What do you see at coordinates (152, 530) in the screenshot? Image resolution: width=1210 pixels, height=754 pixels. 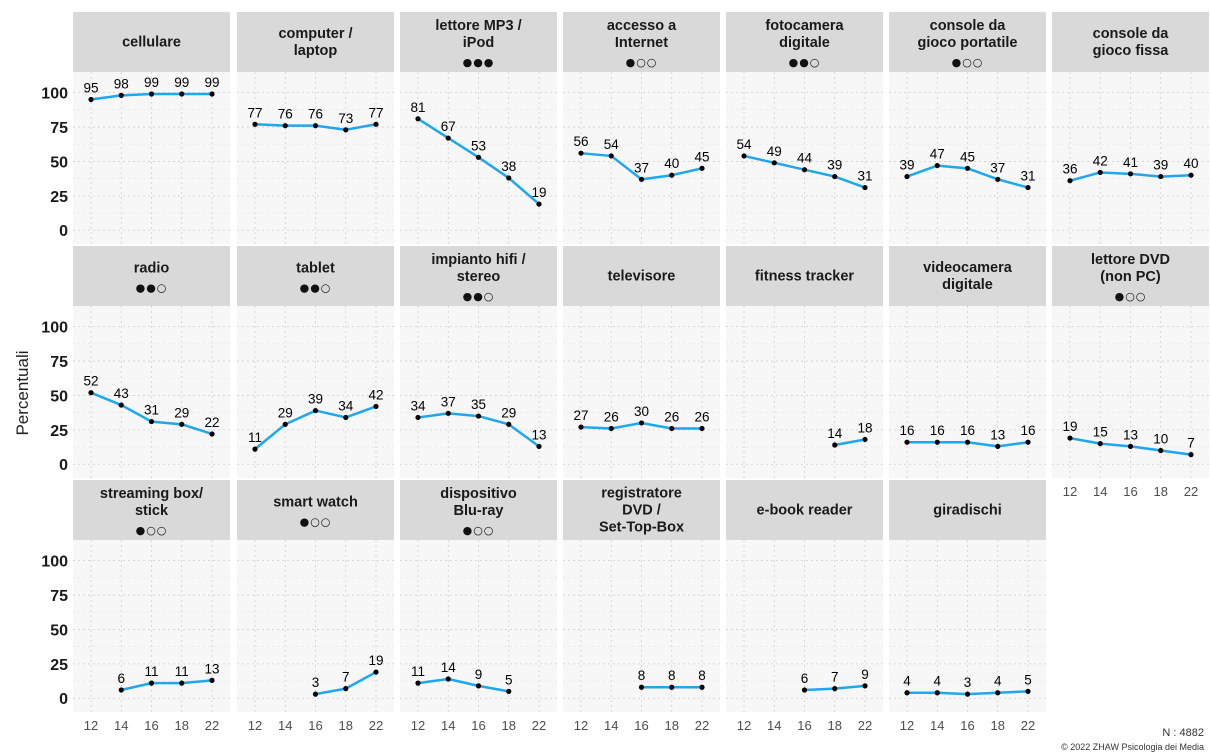 I see `rating-dots: ●○○` at bounding box center [152, 530].